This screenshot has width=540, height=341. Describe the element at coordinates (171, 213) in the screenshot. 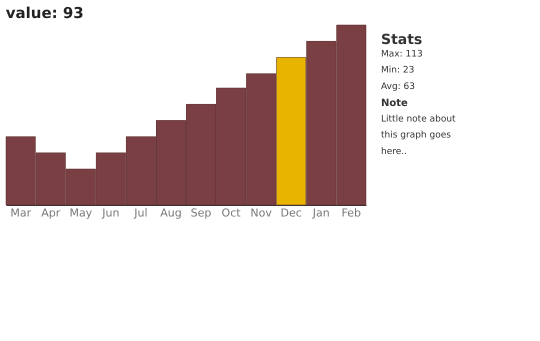

I see `x-tick-label: Aug` at that location.